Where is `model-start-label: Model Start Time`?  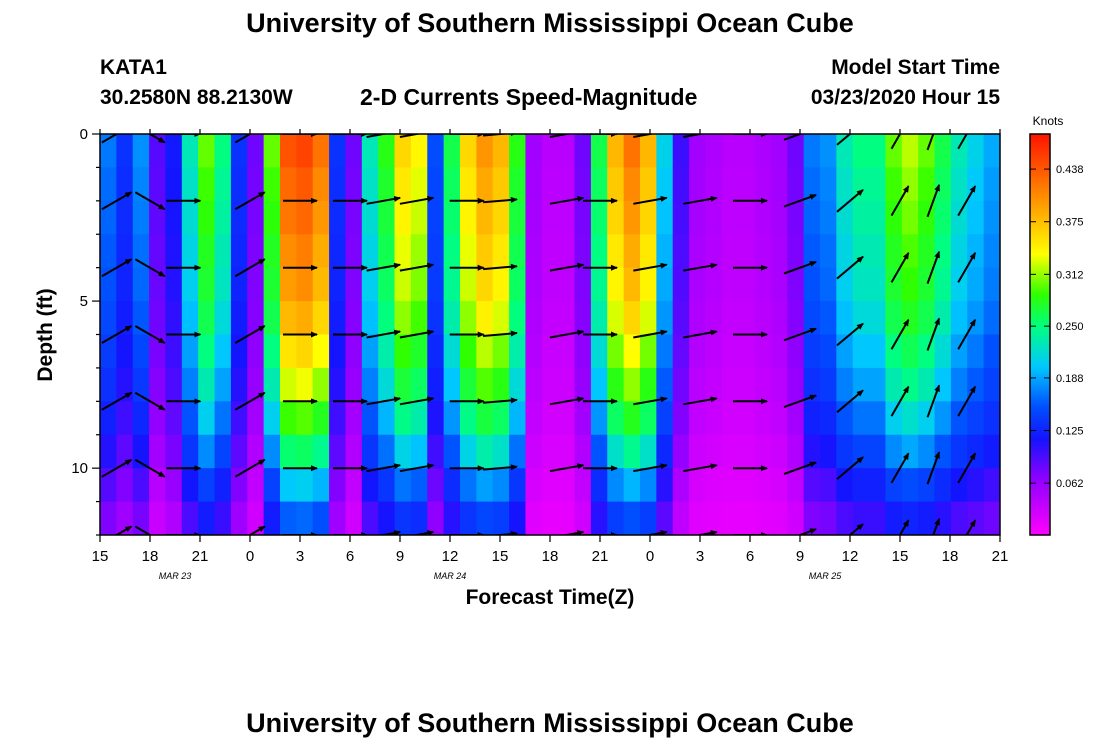 model-start-label: Model Start Time is located at coordinates (915, 67).